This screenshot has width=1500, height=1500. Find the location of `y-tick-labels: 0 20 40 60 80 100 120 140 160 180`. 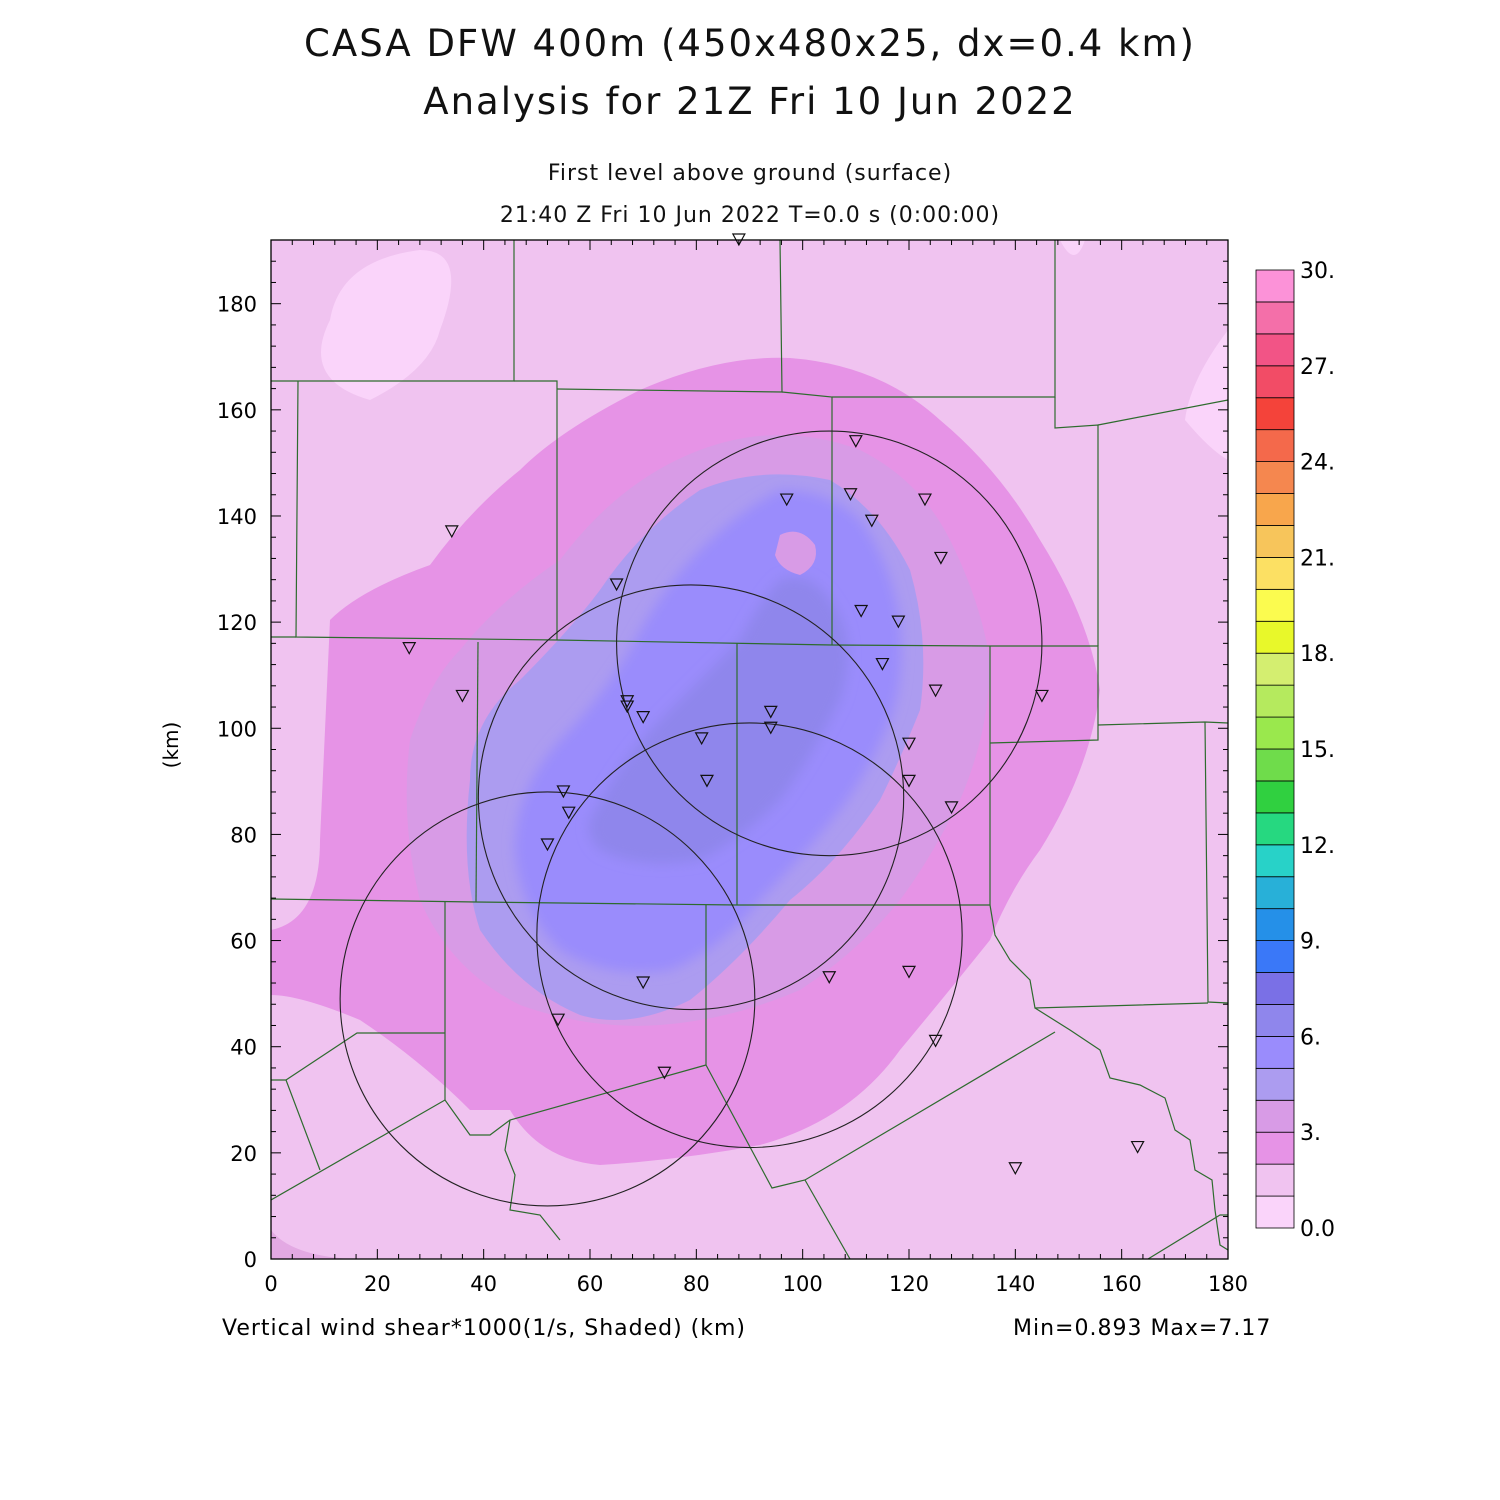

y-tick-labels: 0 20 40 60 80 100 120 140 160 180 is located at coordinates (237, 782).